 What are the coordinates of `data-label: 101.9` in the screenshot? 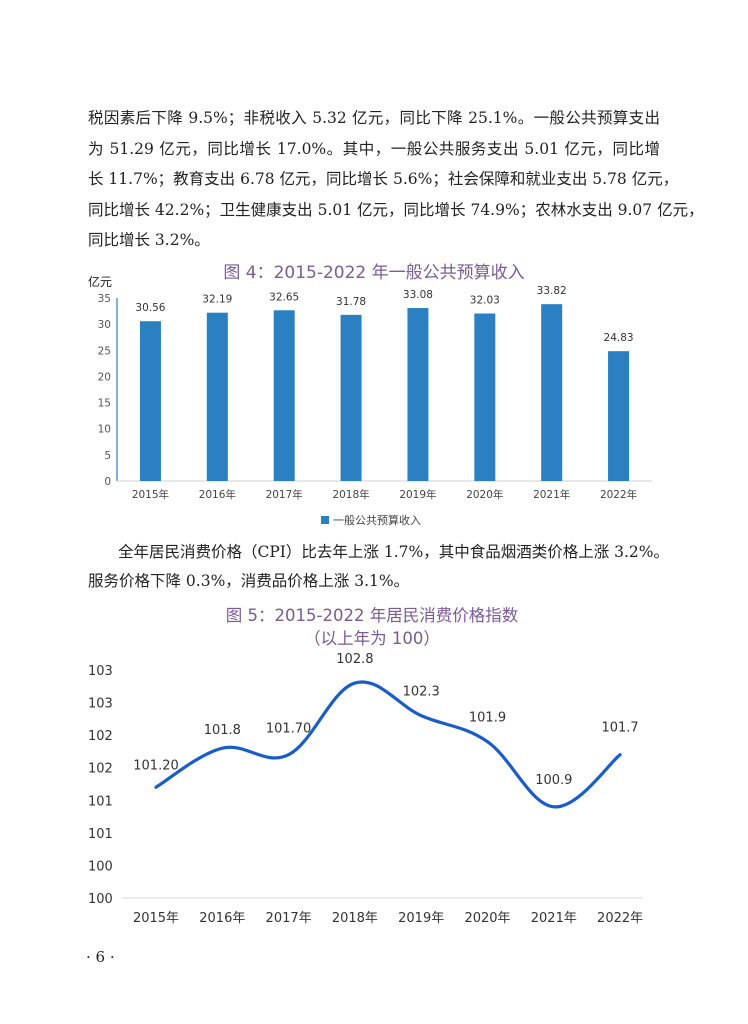 It's located at (487, 718).